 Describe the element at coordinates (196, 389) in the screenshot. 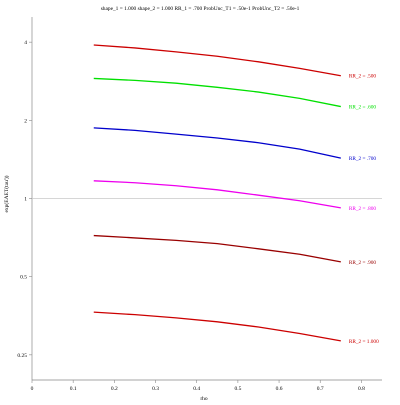

I see `x-tick-label: 0.4` at that location.